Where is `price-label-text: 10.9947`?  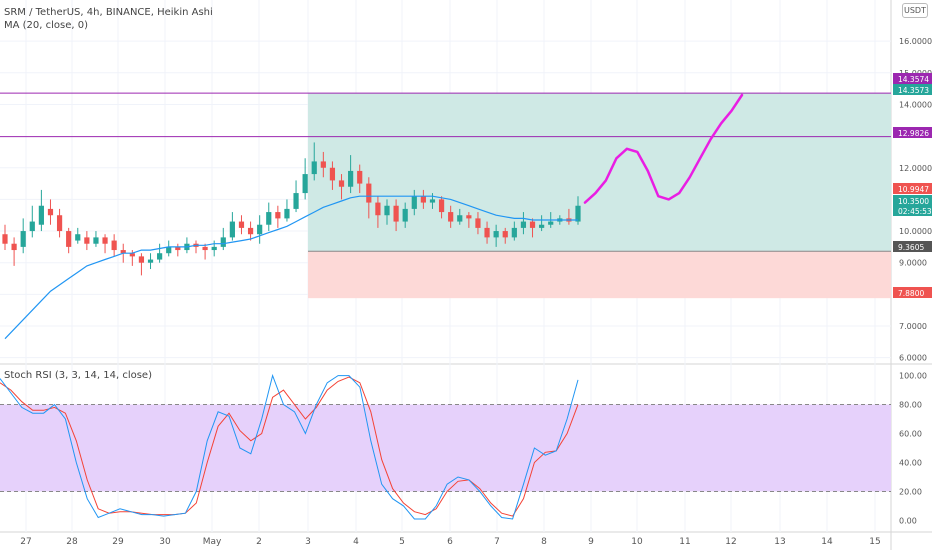
price-label-text: 10.9947 is located at coordinates (913, 189).